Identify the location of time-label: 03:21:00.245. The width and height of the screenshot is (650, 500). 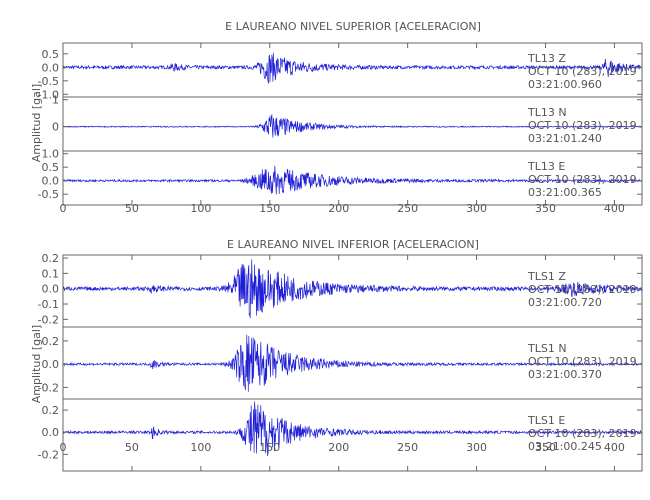
(565, 446).